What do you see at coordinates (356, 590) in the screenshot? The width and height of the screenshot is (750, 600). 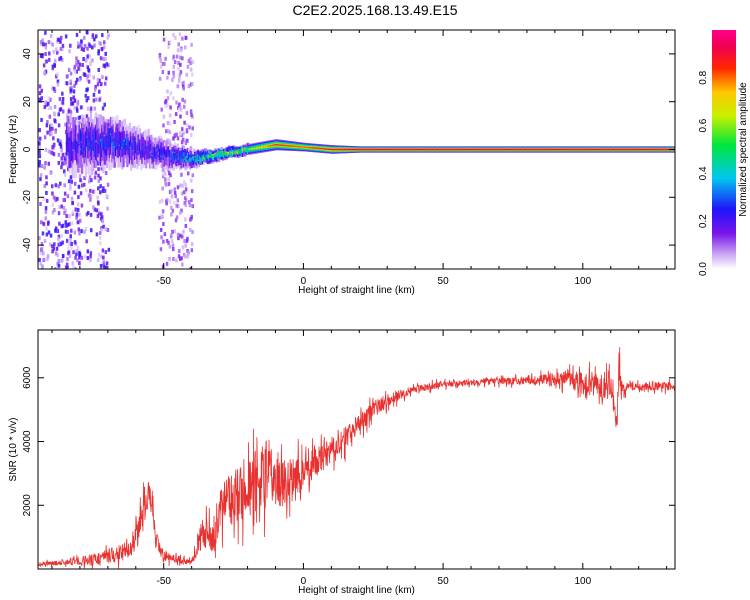 I see `x-axis-label: Height of straight line (km)` at bounding box center [356, 590].